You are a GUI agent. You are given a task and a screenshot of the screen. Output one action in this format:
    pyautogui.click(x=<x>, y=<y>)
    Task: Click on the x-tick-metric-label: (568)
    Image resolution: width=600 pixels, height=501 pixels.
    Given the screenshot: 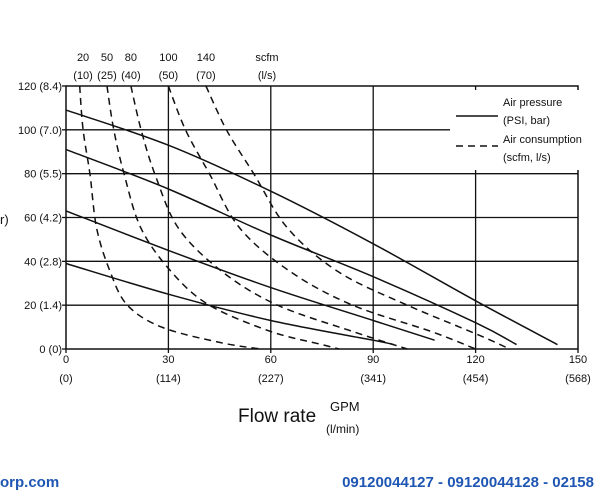 What is the action you would take?
    pyautogui.click(x=578, y=379)
    